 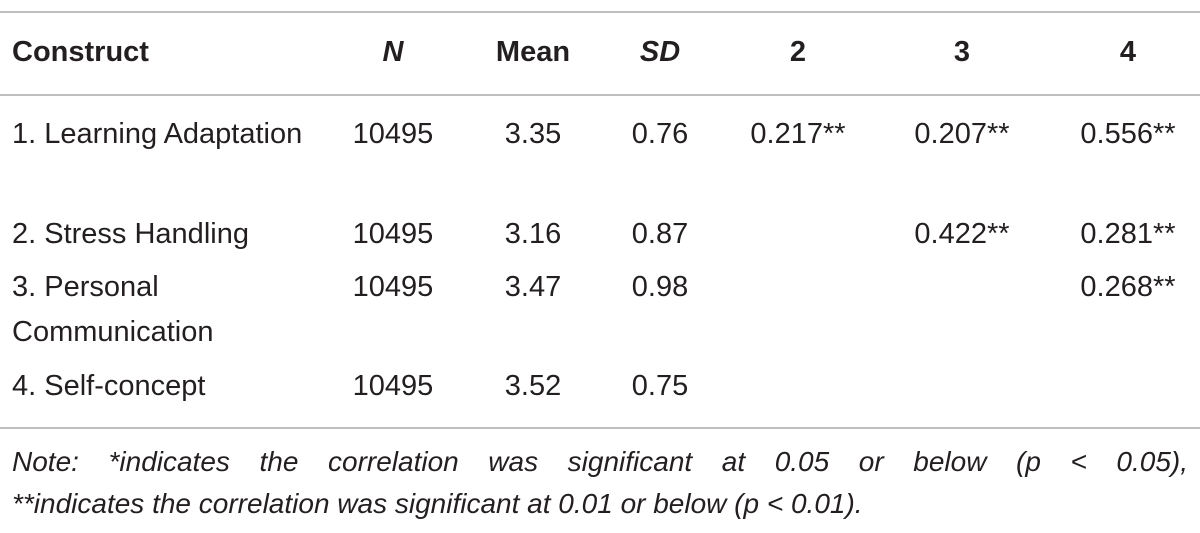 I want to click on header-rule, so click(x=600, y=95).